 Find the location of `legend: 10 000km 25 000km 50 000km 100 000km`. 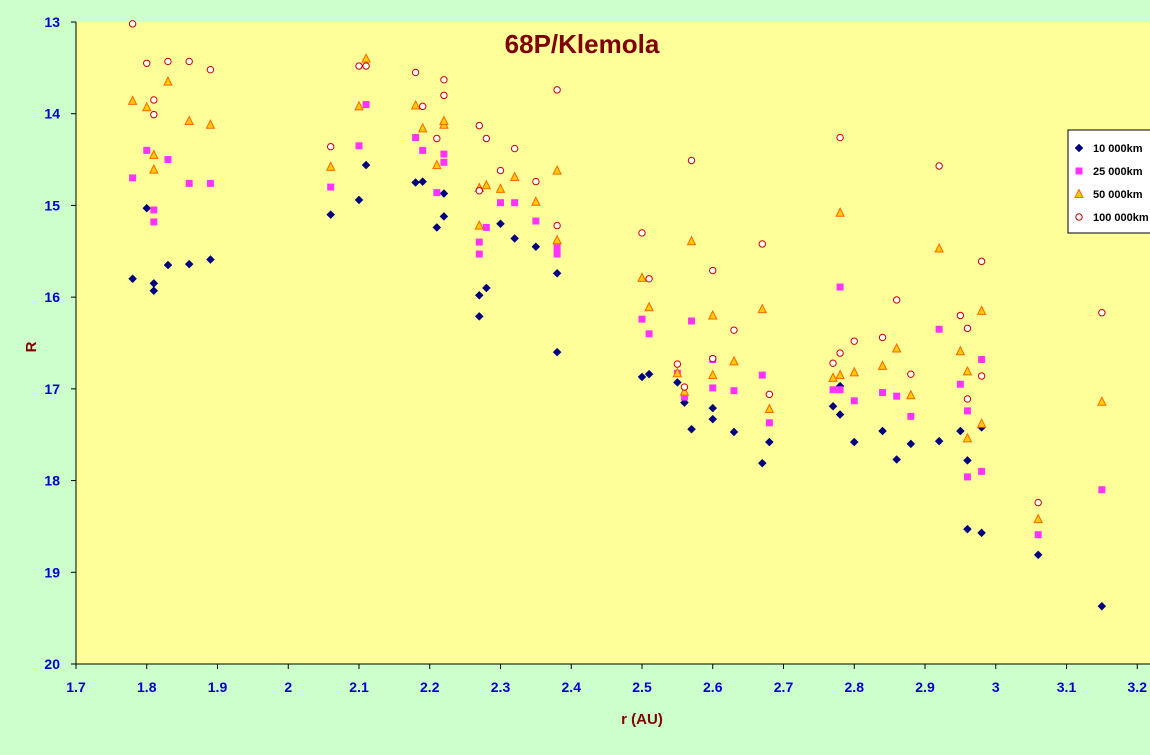

legend: 10 000km 25 000km 50 000km 100 000km is located at coordinates (1108, 181).